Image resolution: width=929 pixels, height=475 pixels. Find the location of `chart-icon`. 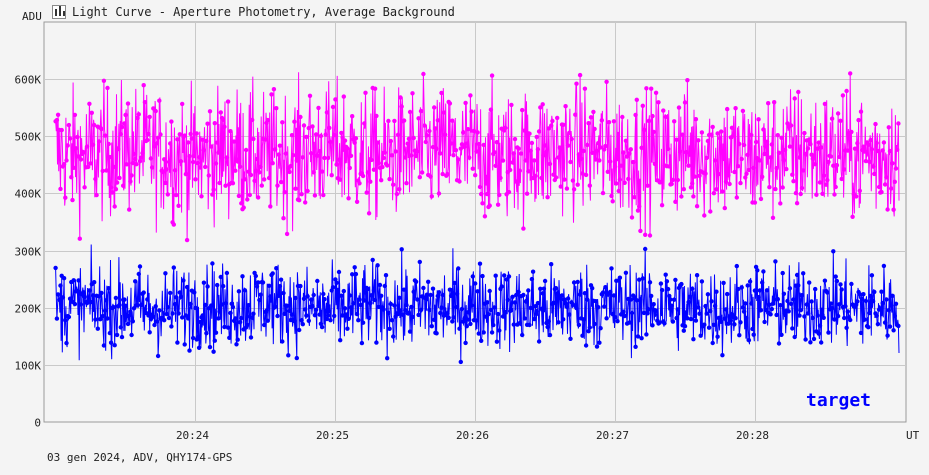

chart-icon is located at coordinates (59, 12).